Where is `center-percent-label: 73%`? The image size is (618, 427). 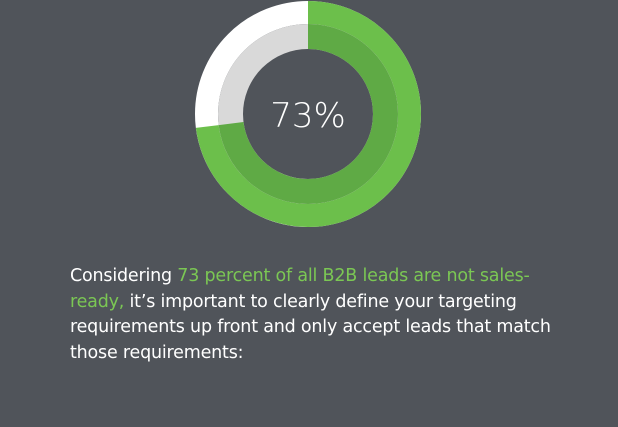 center-percent-label: 73% is located at coordinates (308, 116).